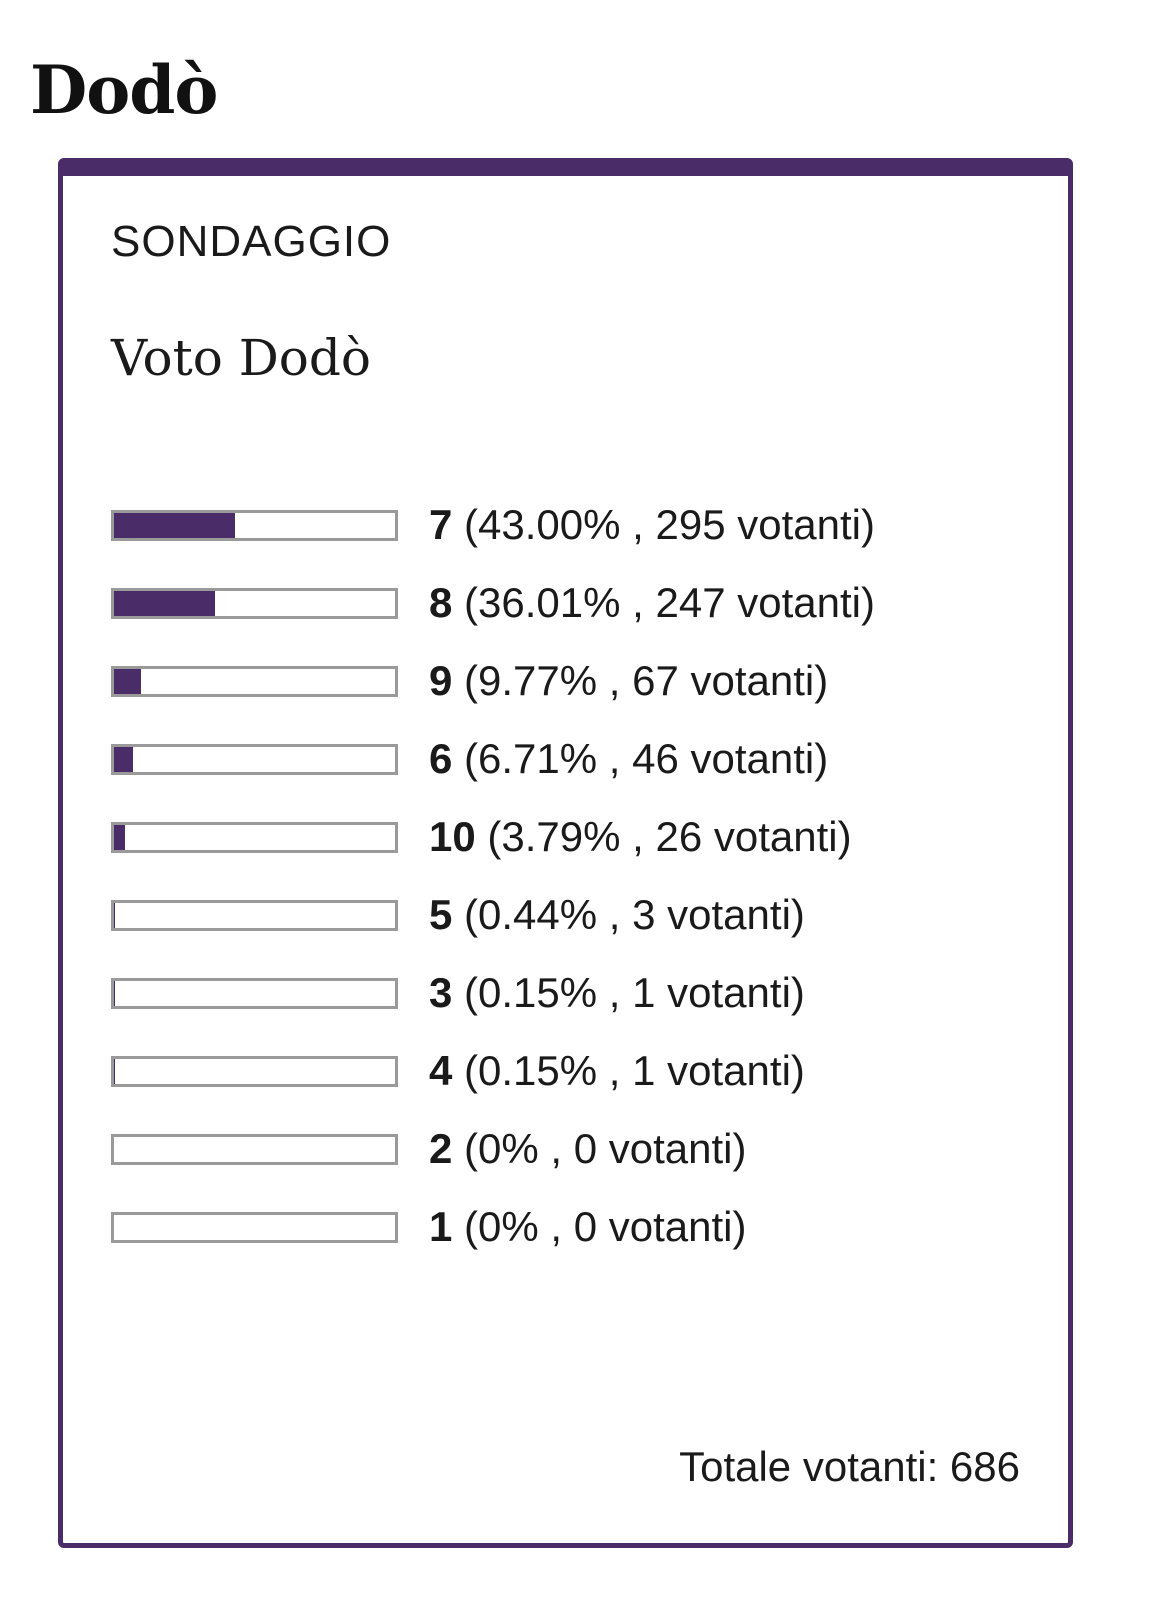  What do you see at coordinates (441, 1226) in the screenshot?
I see `option-label: 1` at bounding box center [441, 1226].